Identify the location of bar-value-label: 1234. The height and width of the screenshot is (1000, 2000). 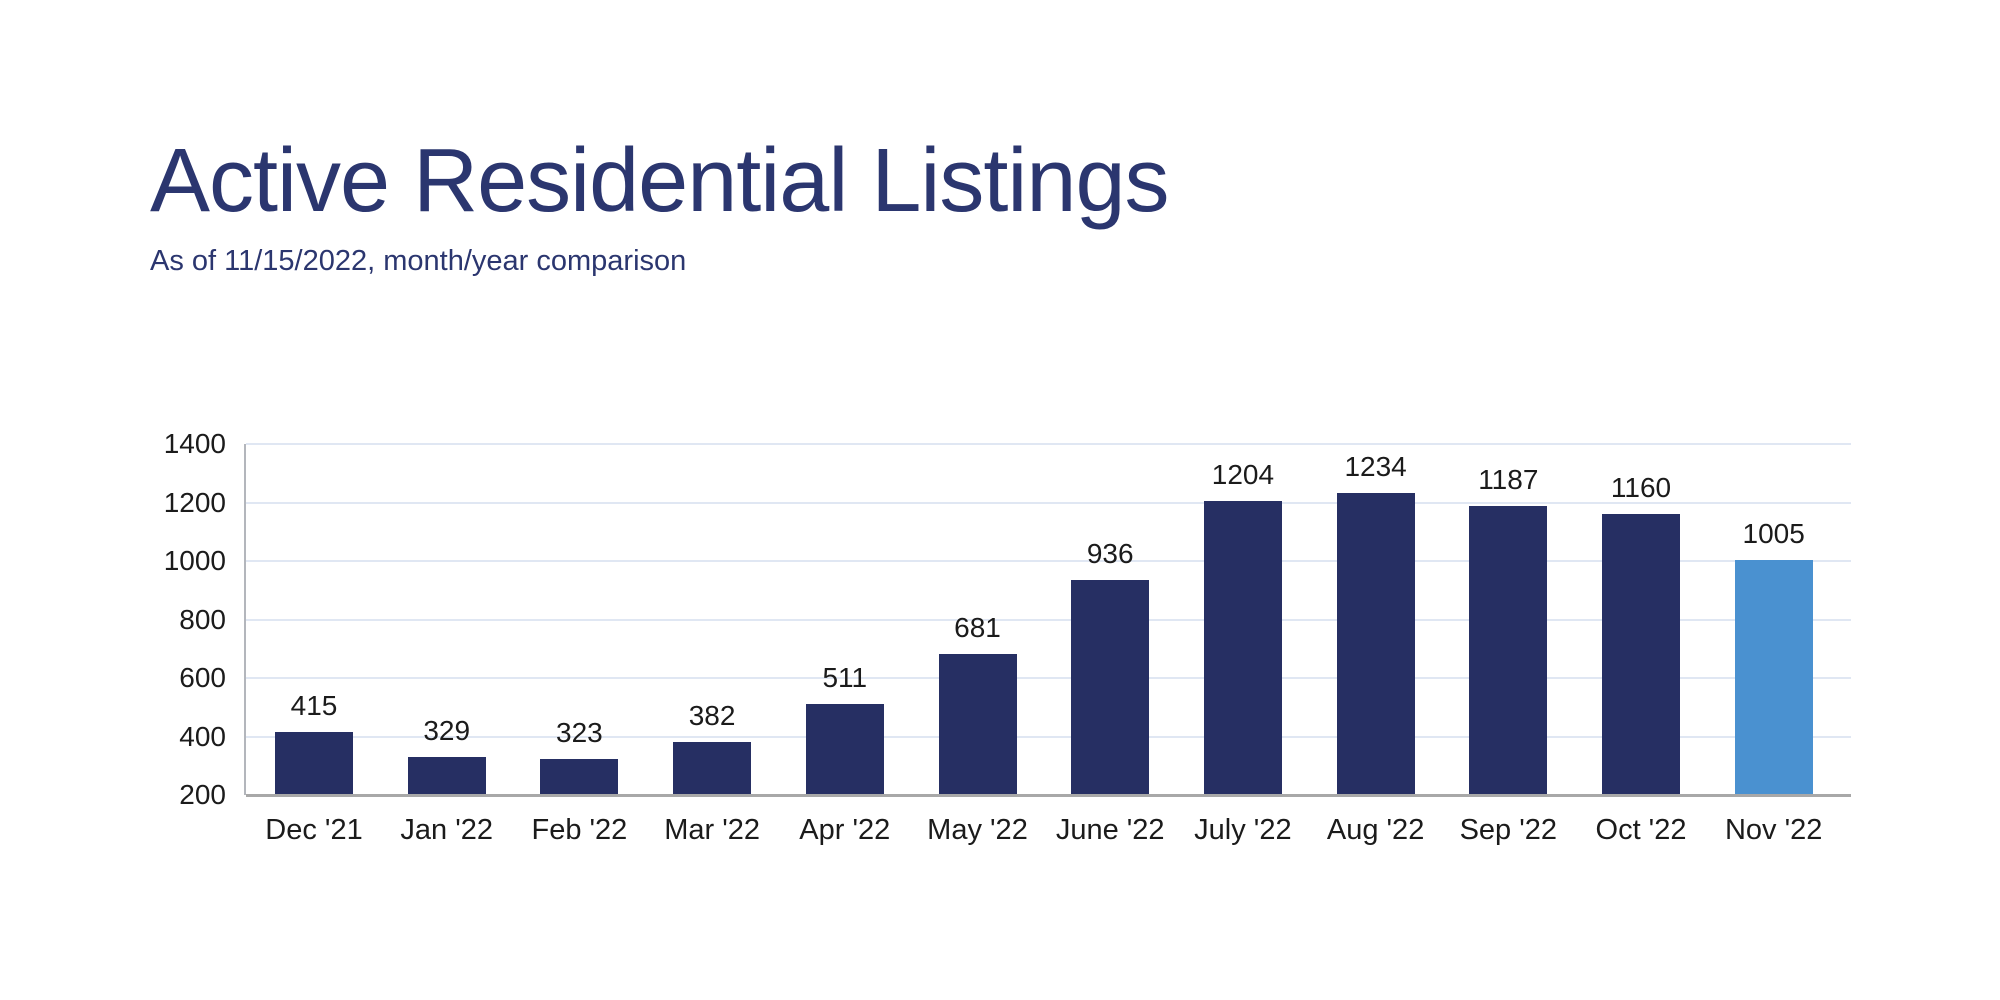
(1375, 466).